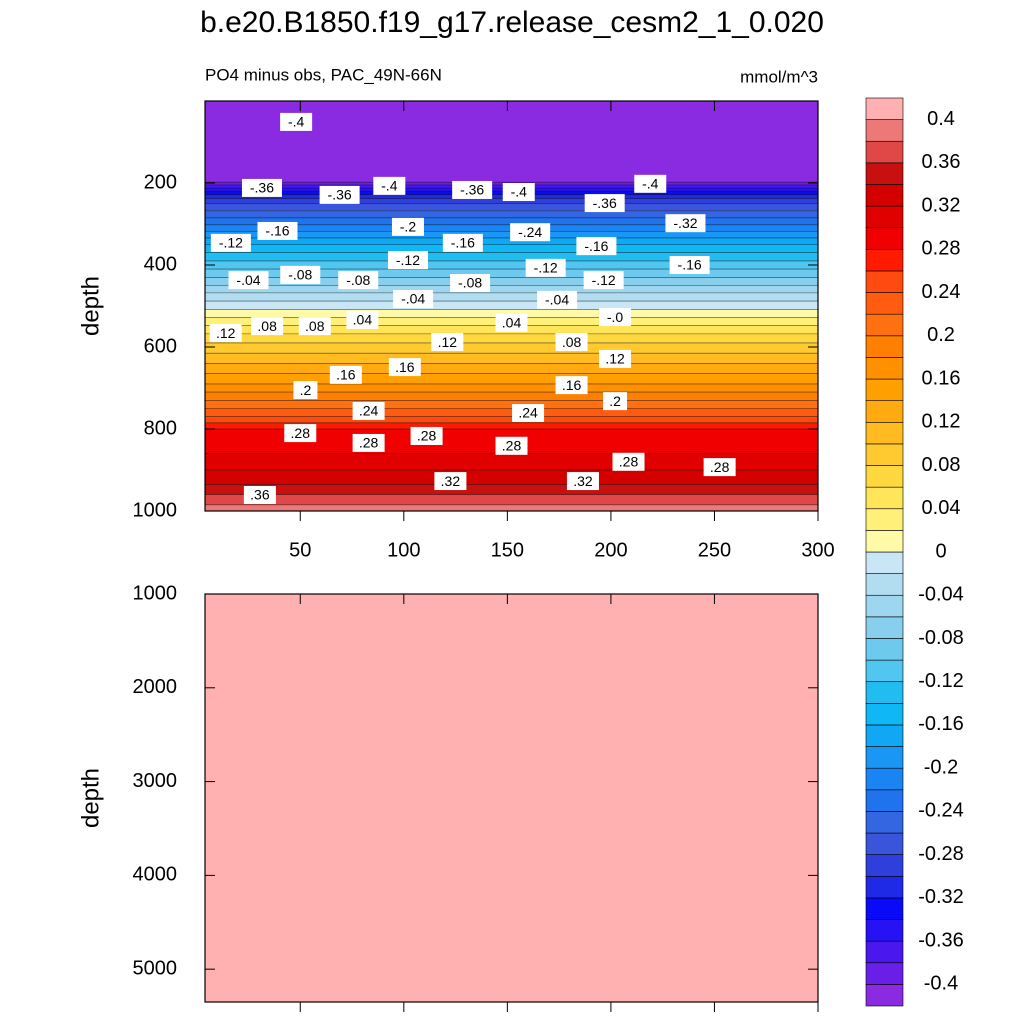 The image size is (1024, 1024). I want to click on contour-label: -.32, so click(685, 223).